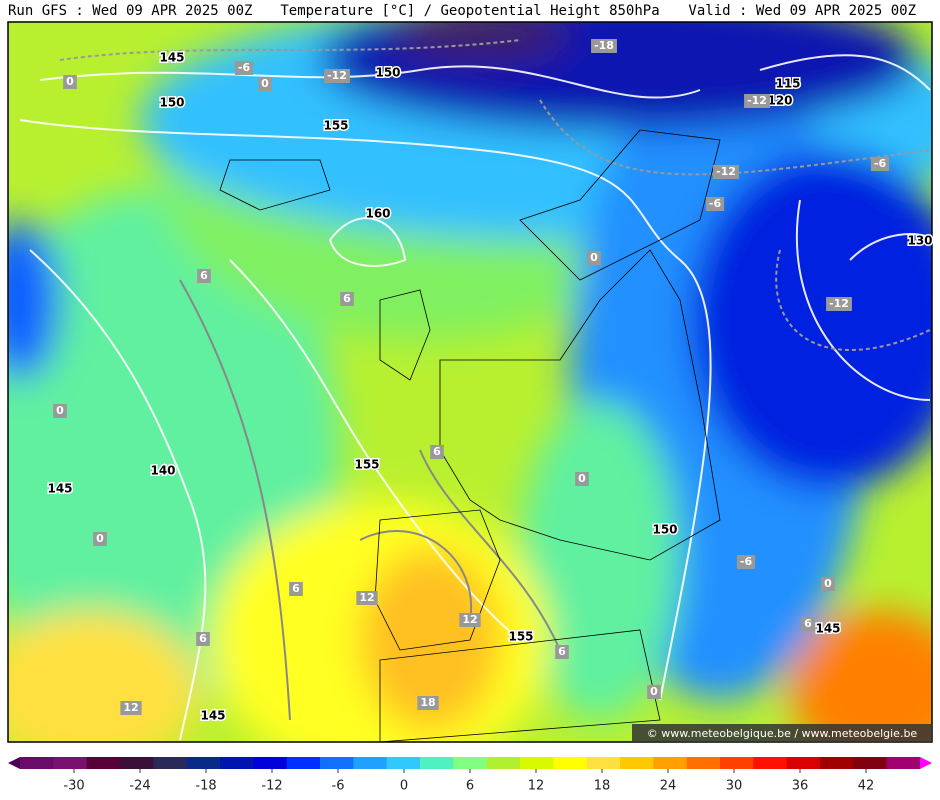 The image size is (940, 800). What do you see at coordinates (338, 786) in the screenshot?
I see `colorbar-tick-label: -6` at bounding box center [338, 786].